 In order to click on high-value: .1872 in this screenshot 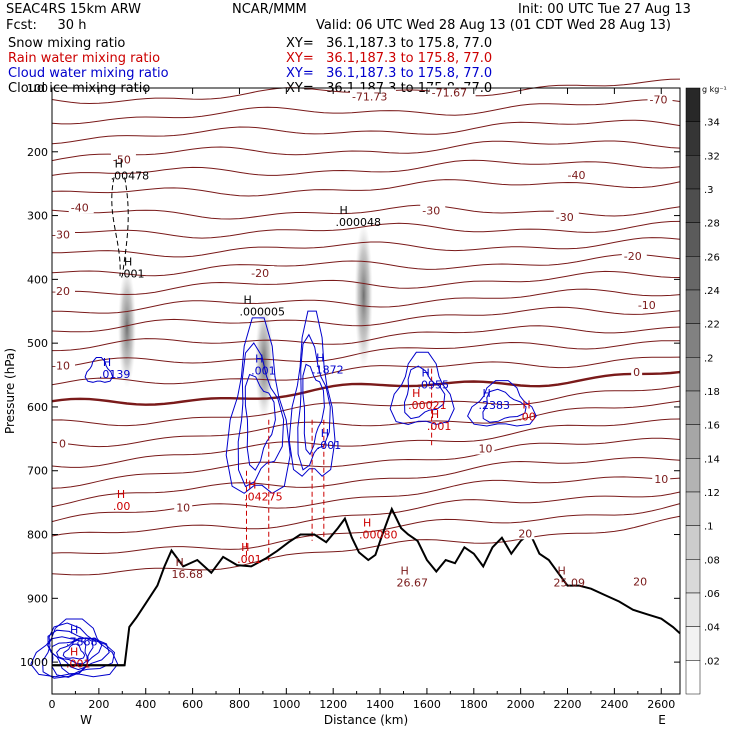, I will do `click(328, 369)`.